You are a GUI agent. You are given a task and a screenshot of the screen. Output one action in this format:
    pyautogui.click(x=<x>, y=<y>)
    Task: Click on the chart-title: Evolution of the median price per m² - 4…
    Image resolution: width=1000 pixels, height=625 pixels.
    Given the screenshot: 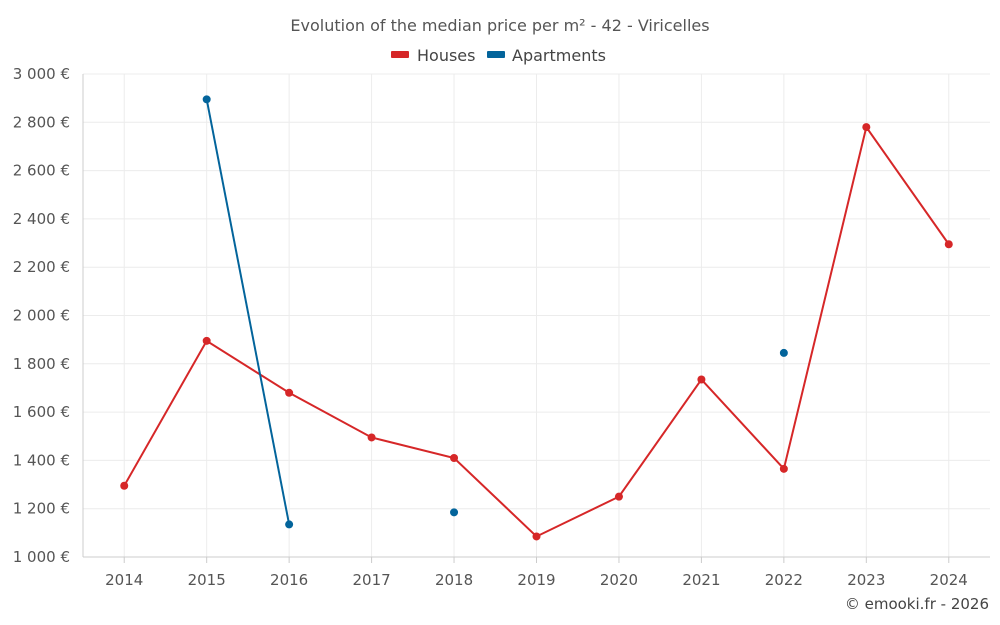 What is the action you would take?
    pyautogui.click(x=499, y=25)
    